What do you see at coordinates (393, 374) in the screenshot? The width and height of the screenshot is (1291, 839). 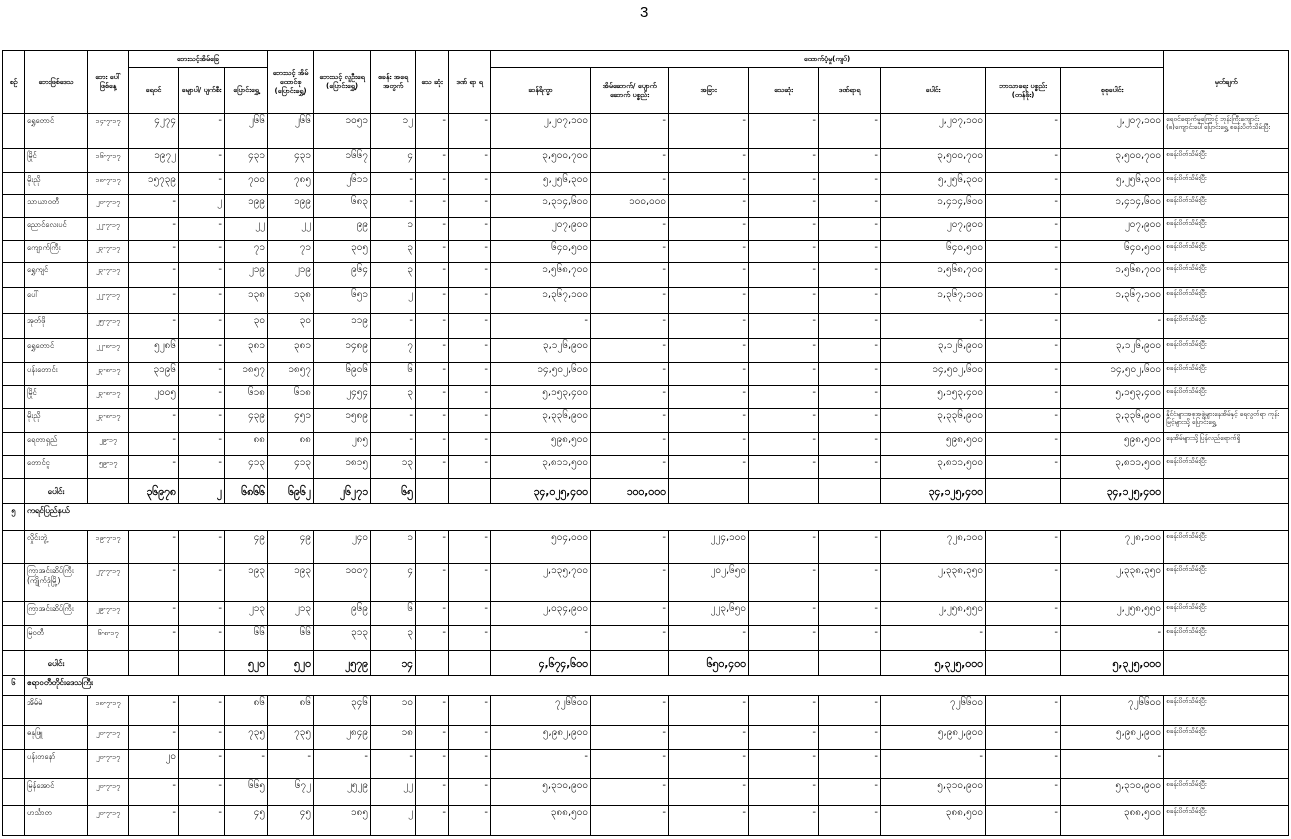 I see `cell-camps: ၆` at bounding box center [393, 374].